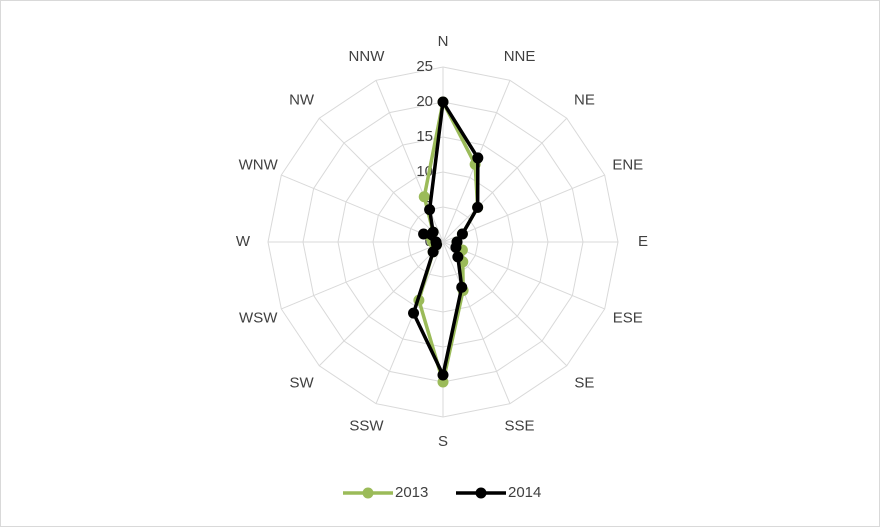  What do you see at coordinates (302, 100) in the screenshot?
I see `category-label: NW` at bounding box center [302, 100].